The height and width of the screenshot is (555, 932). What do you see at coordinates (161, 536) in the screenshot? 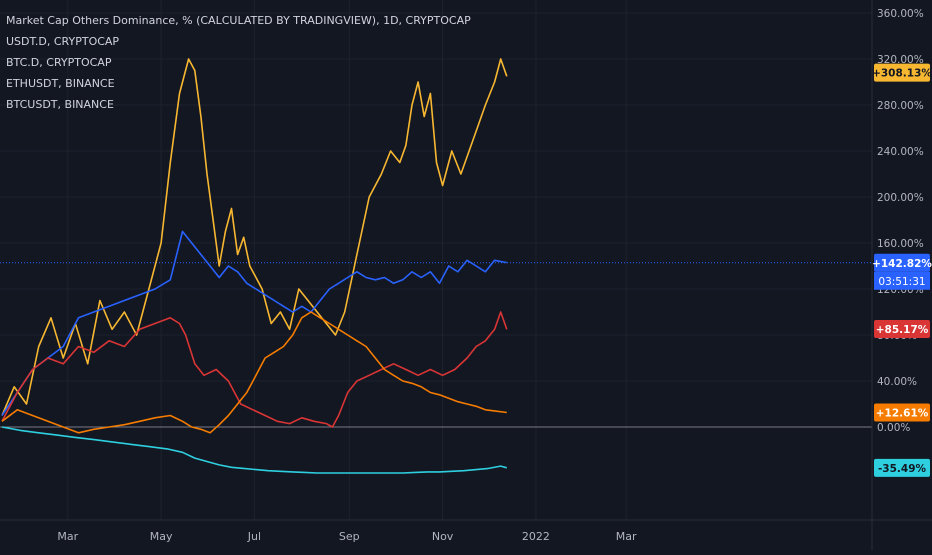
I see `x-tick-label: May` at bounding box center [161, 536].